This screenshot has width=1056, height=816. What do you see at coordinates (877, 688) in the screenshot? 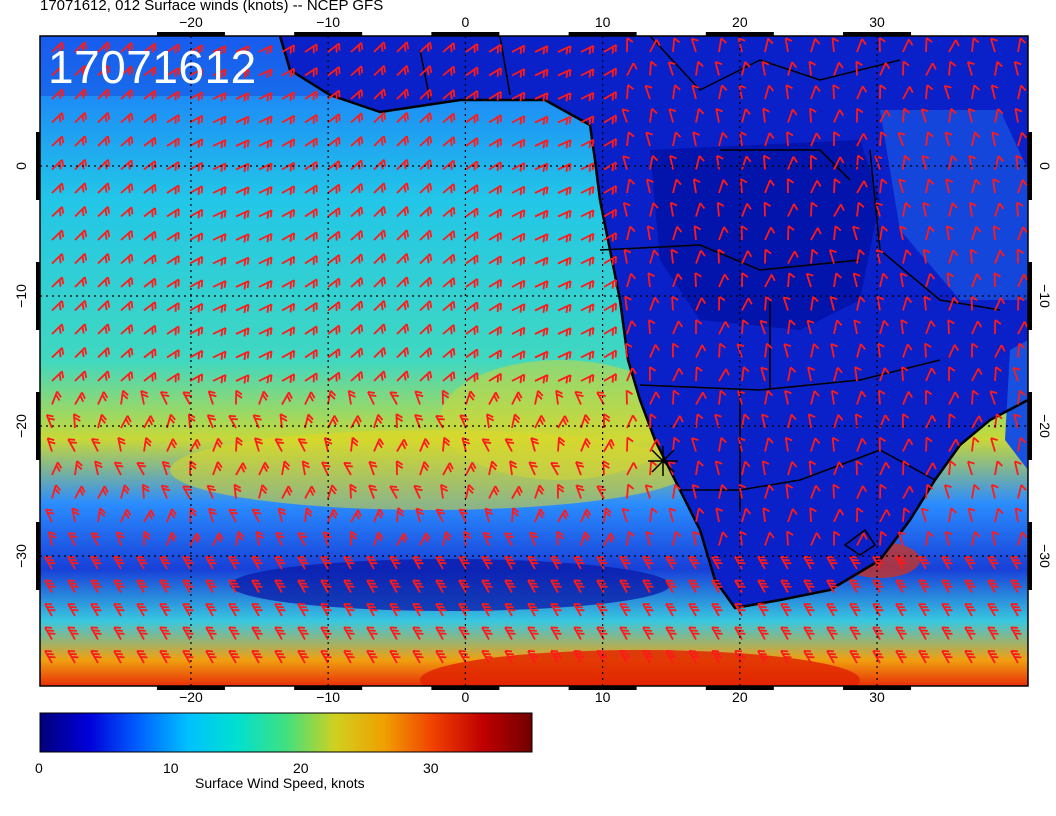
I see `lon-tick-bar` at bounding box center [877, 688].